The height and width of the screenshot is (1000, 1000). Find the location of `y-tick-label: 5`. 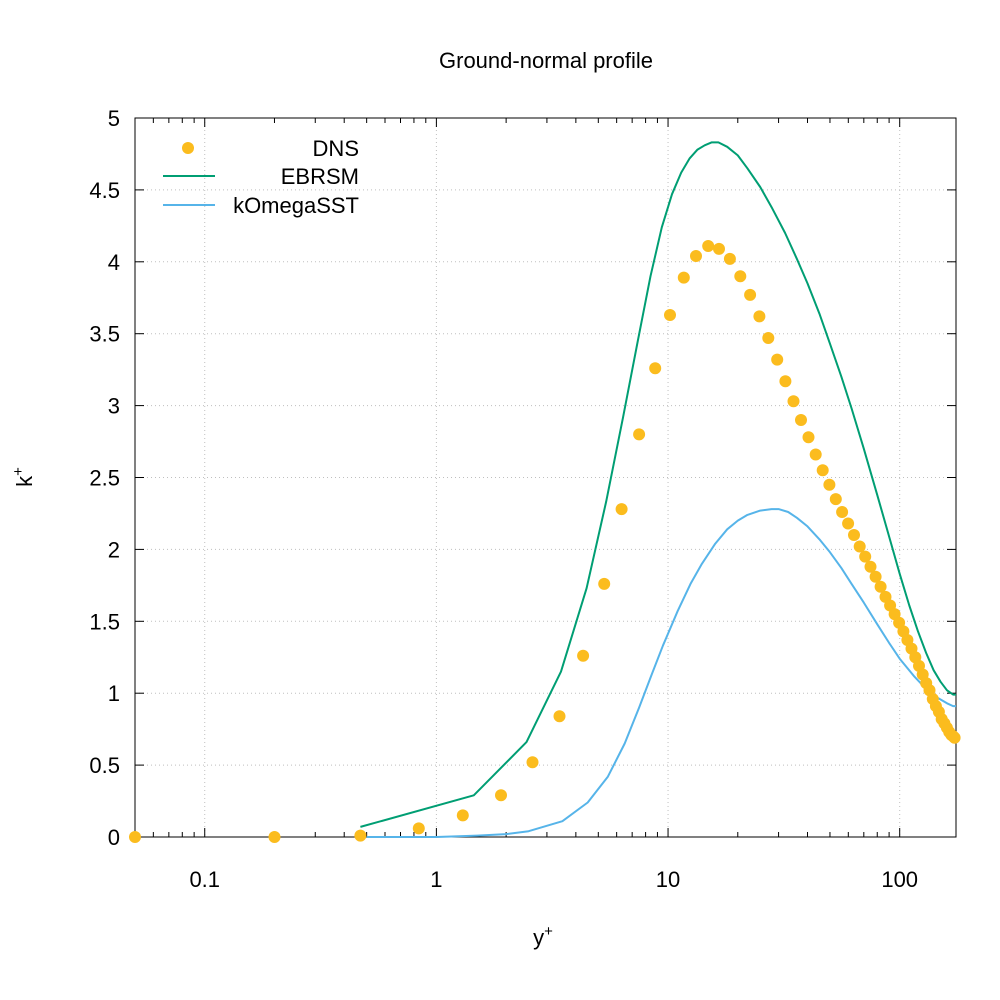

y-tick-label: 5 is located at coordinates (114, 118).